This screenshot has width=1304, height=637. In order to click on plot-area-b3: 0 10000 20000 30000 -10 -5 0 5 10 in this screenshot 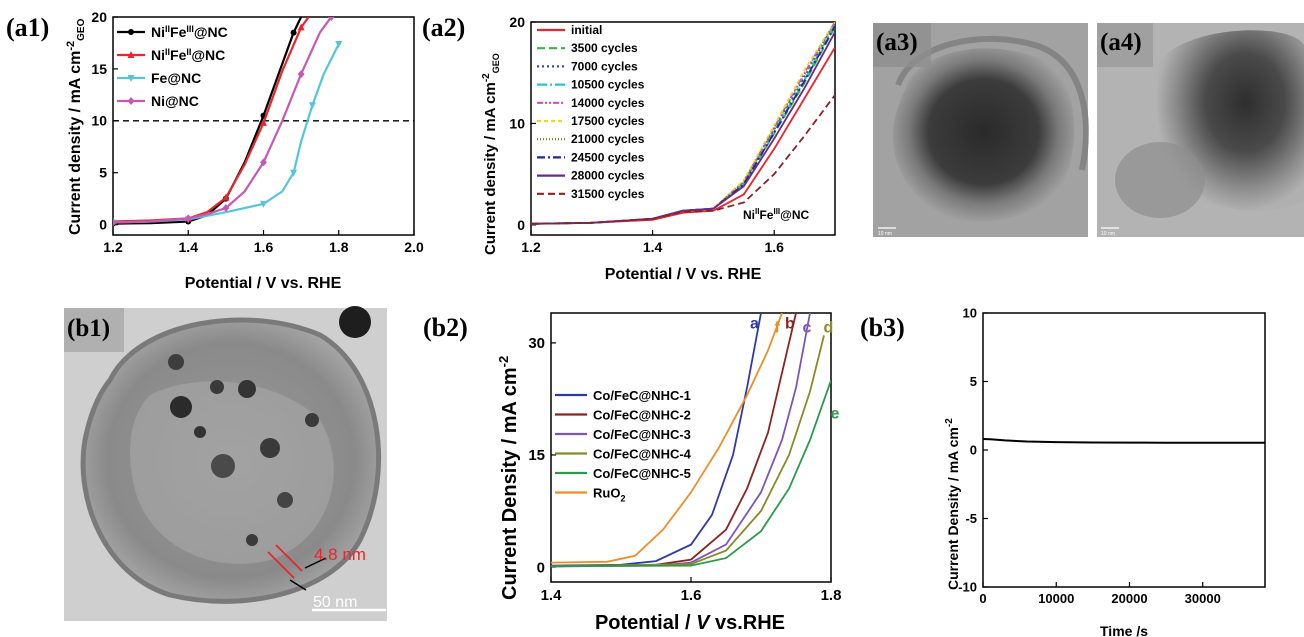, I will do `click(1112, 456)`.